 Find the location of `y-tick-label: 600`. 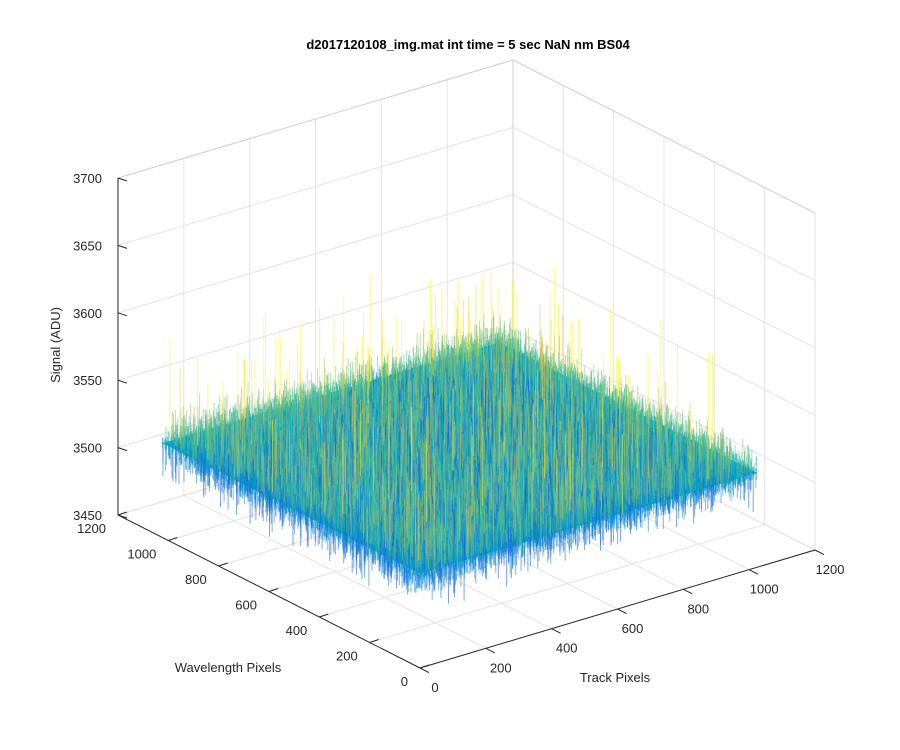

y-tick-label: 600 is located at coordinates (246, 605).